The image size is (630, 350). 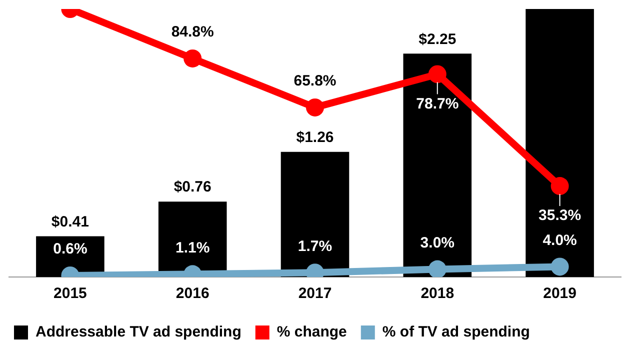 What do you see at coordinates (311, 332) in the screenshot?
I see `legend-label: % change` at bounding box center [311, 332].